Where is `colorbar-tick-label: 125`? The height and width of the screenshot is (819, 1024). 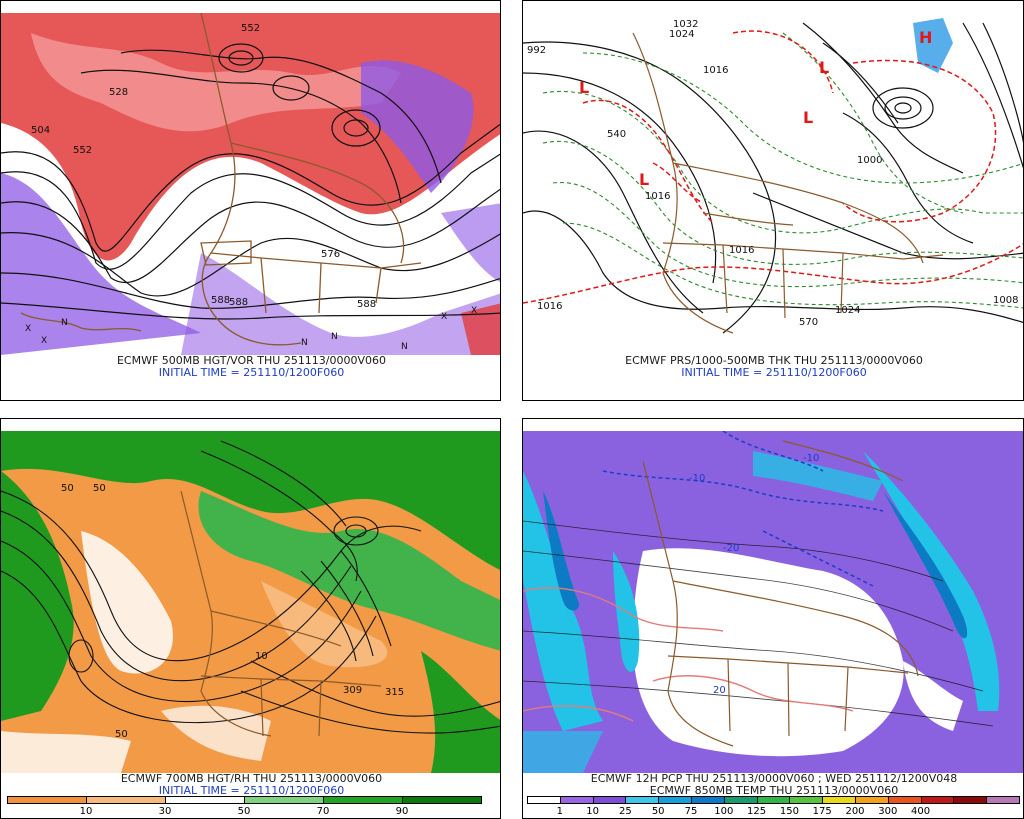
colorbar-tick-label: 125 is located at coordinates (757, 811).